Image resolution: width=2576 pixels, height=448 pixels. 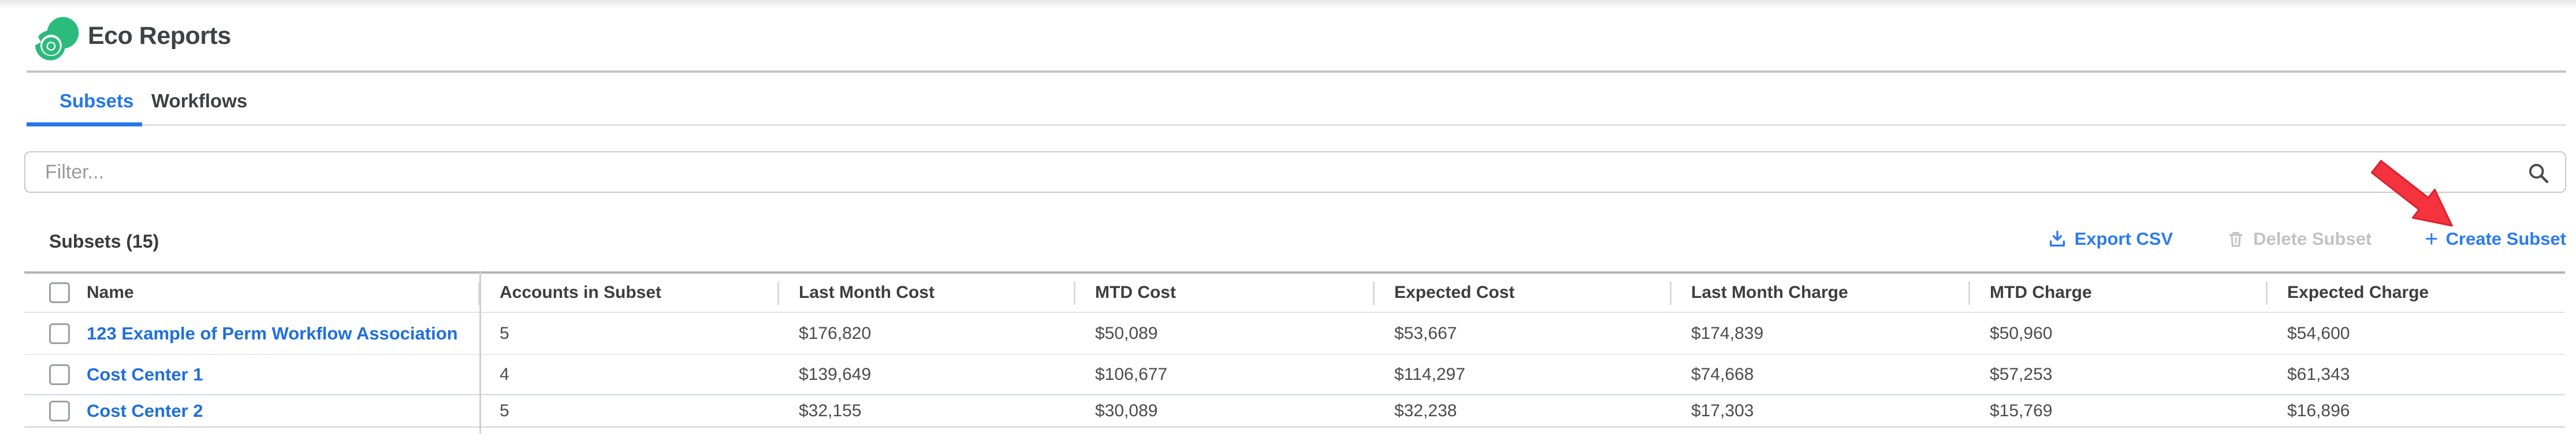 What do you see at coordinates (1288, 4) in the screenshot?
I see `top-window-strip` at bounding box center [1288, 4].